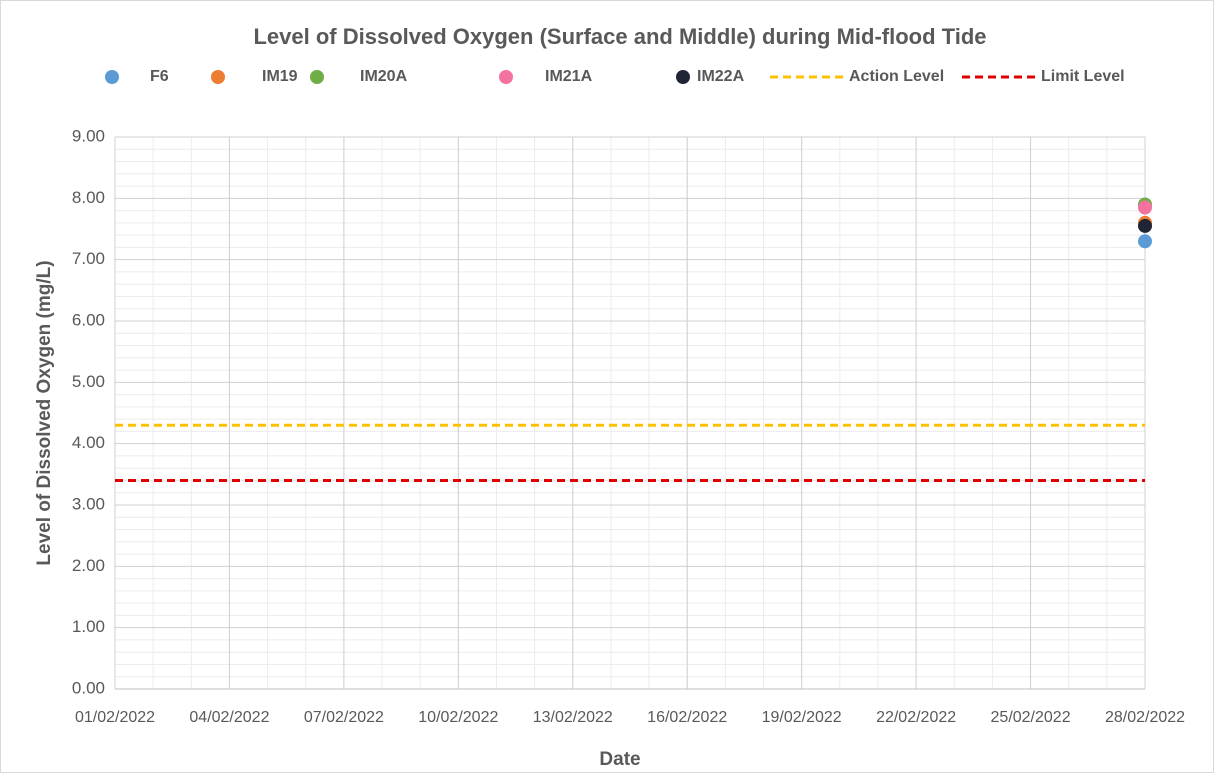  What do you see at coordinates (573, 717) in the screenshot?
I see `x-tick-label: 13/02/2022` at bounding box center [573, 717].